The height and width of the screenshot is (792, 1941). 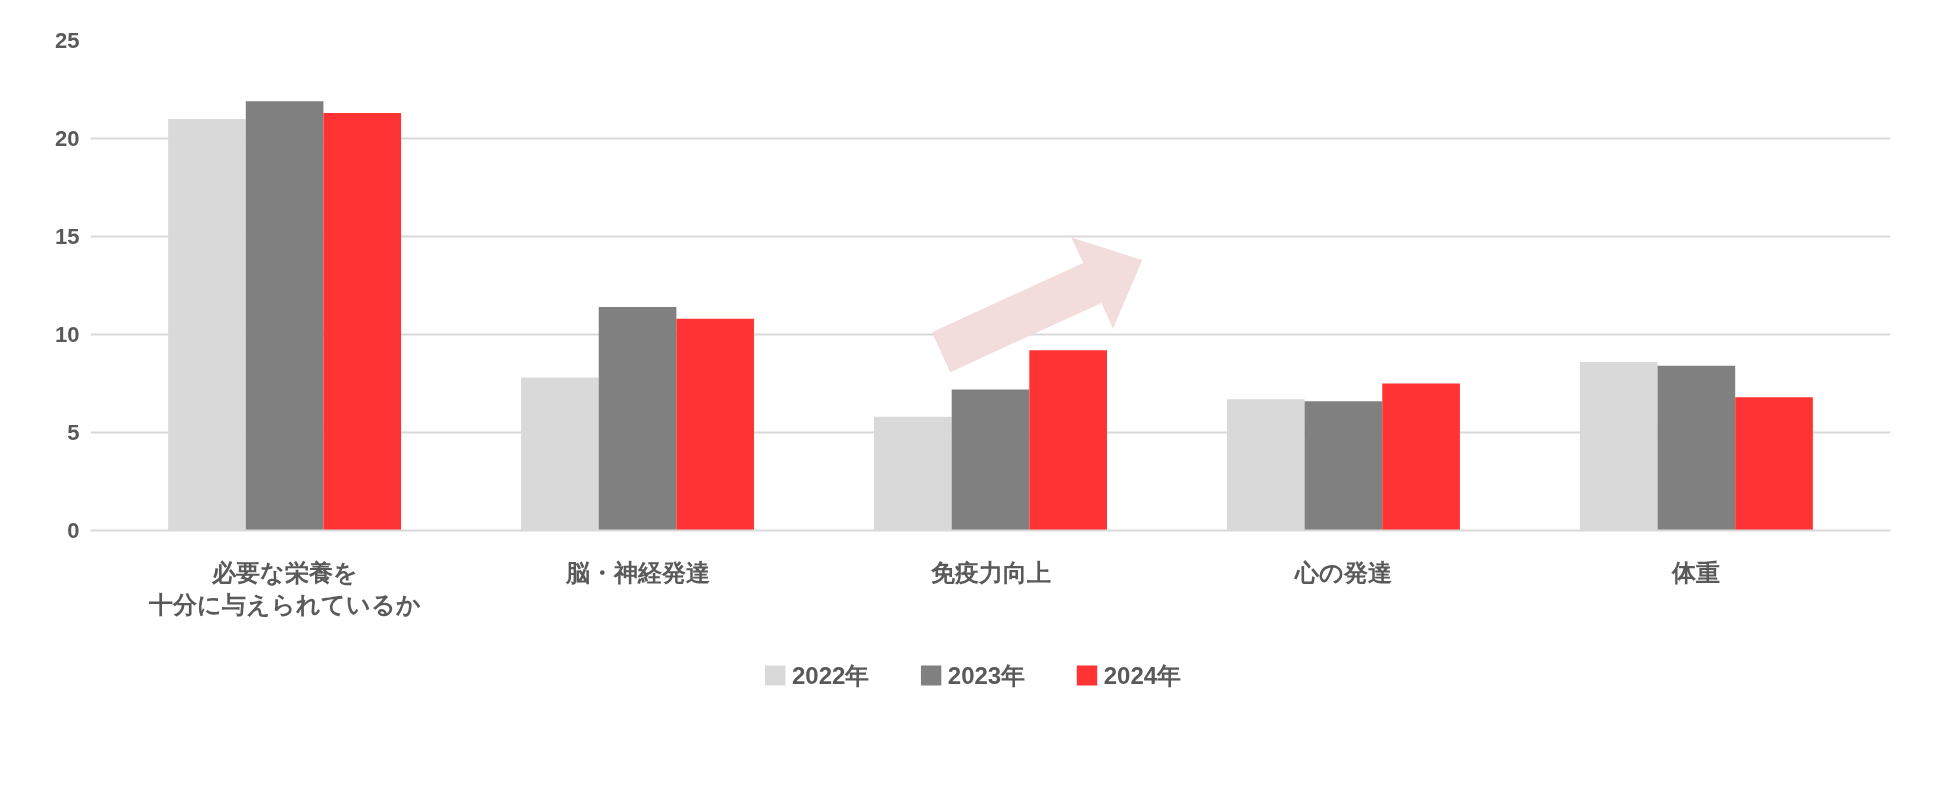 I want to click on legend-label: 2024年, so click(x=1142, y=675).